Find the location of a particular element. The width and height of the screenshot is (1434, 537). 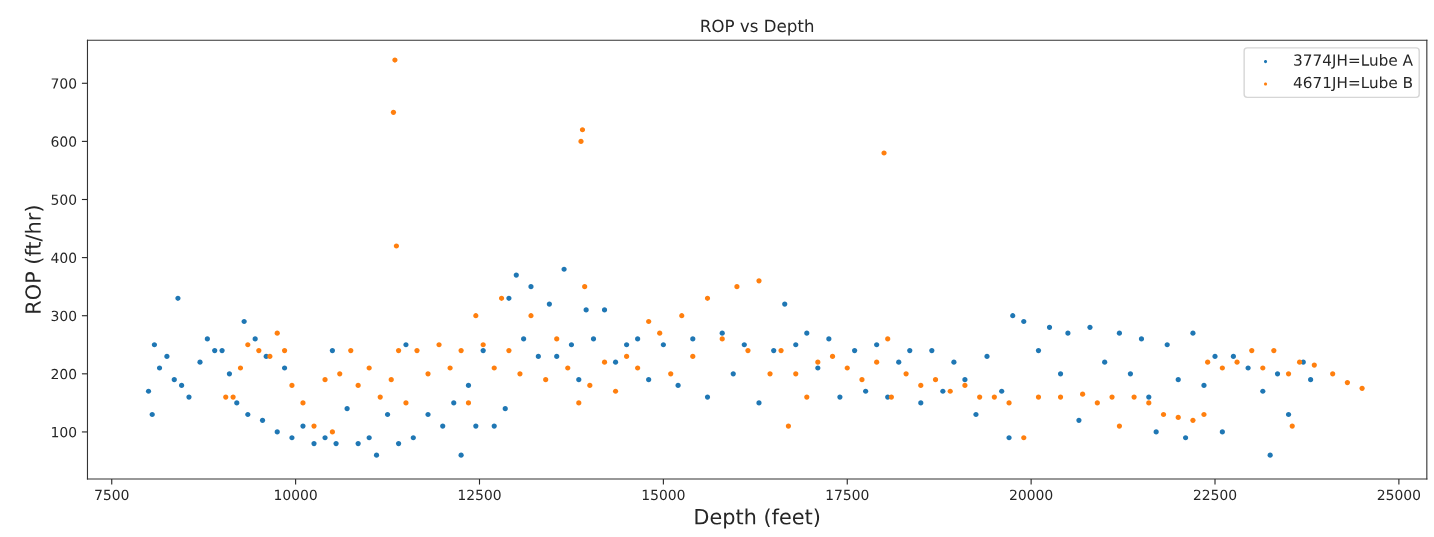

x-tick-label: 22500 is located at coordinates (1215, 495).